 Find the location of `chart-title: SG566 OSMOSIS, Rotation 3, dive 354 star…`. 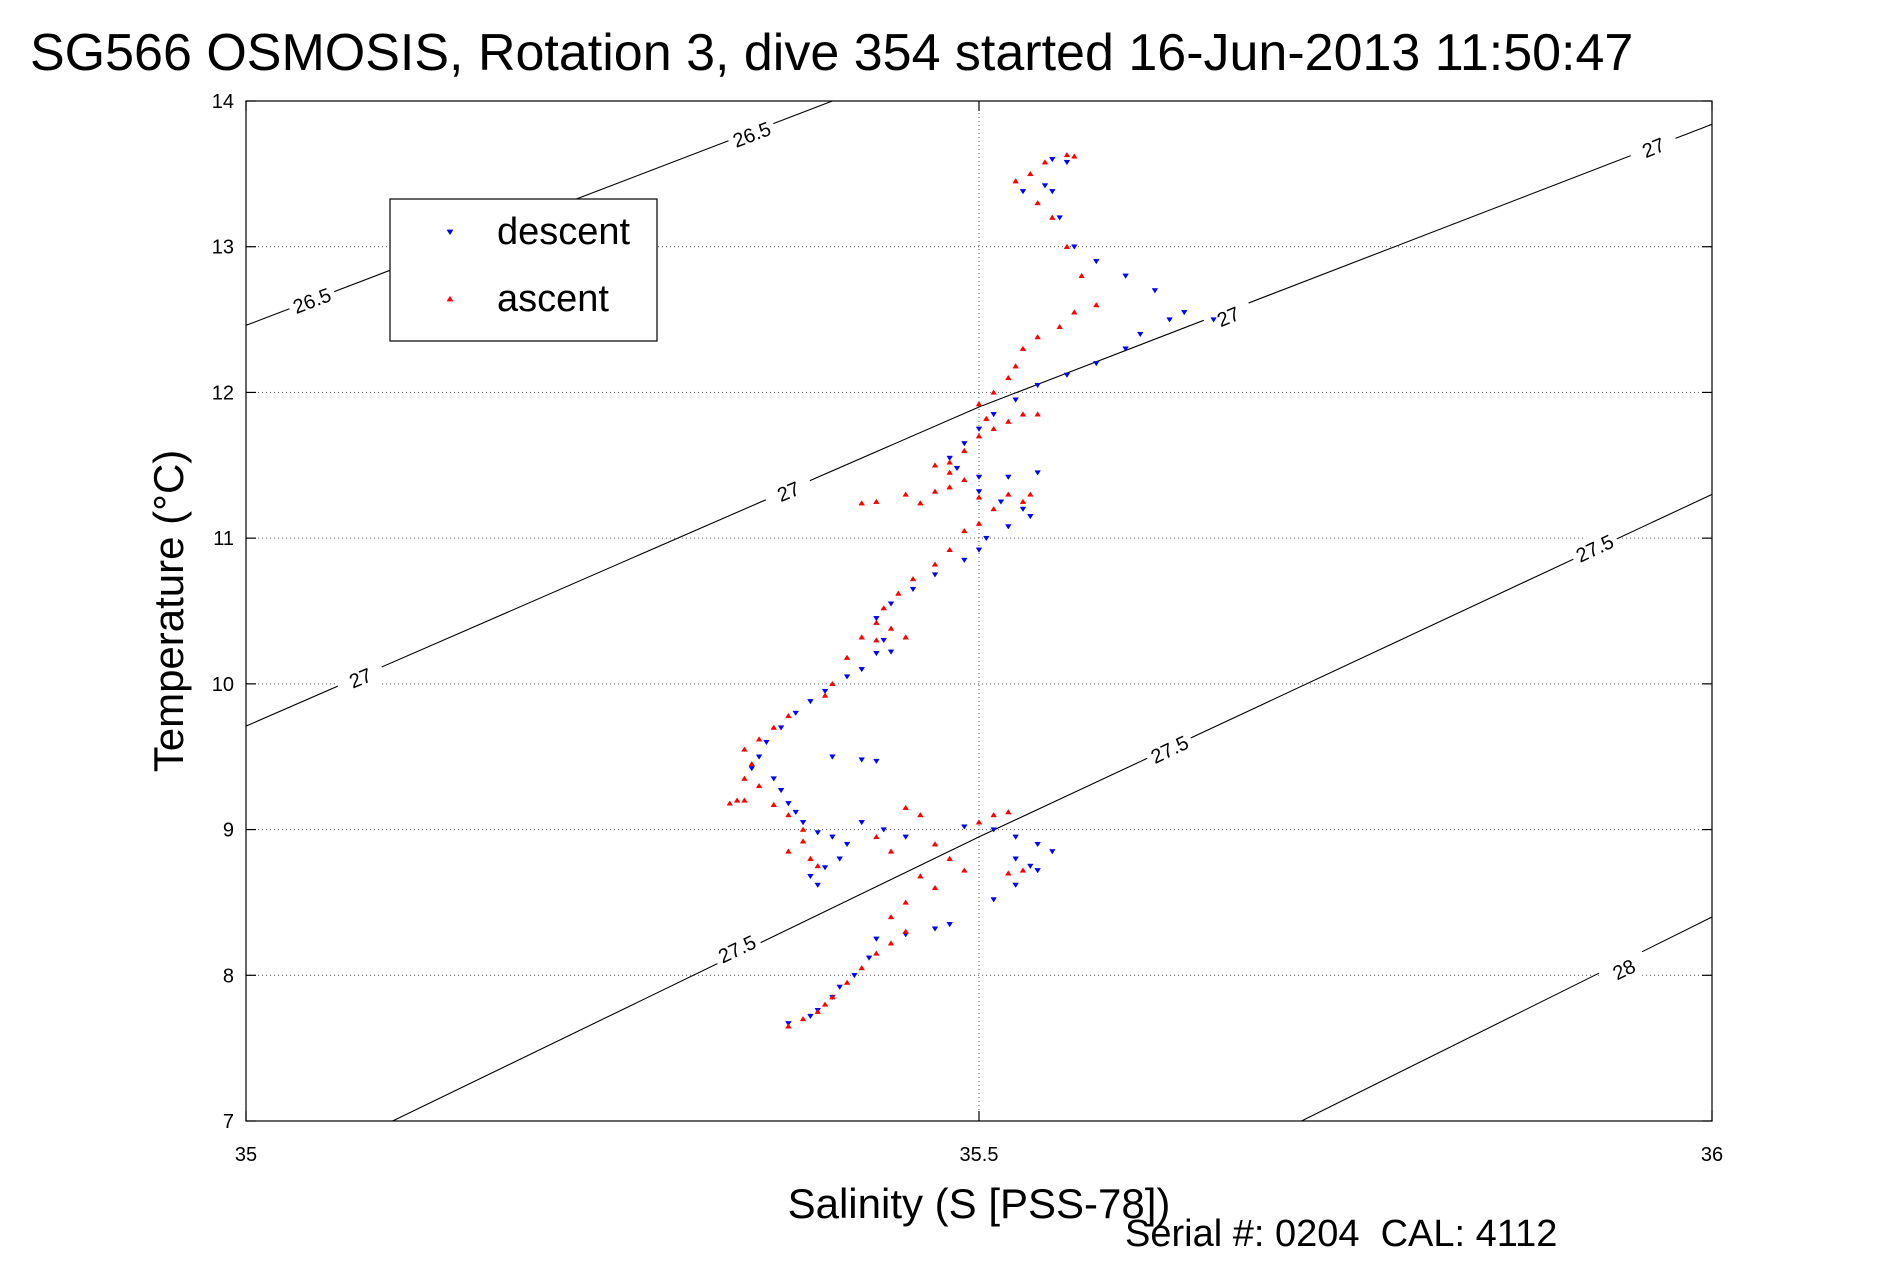

chart-title: SG566 OSMOSIS, Rotation 3, dive 354 star… is located at coordinates (831, 53).